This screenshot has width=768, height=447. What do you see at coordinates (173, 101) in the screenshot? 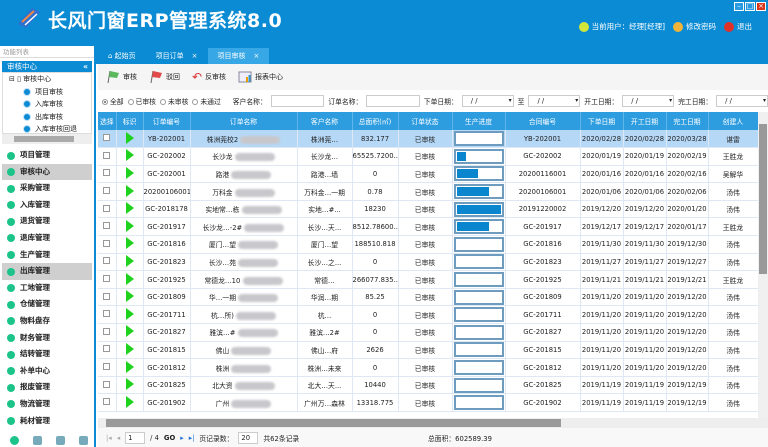
I see `radio-unapproved: 未审核` at bounding box center [173, 101].